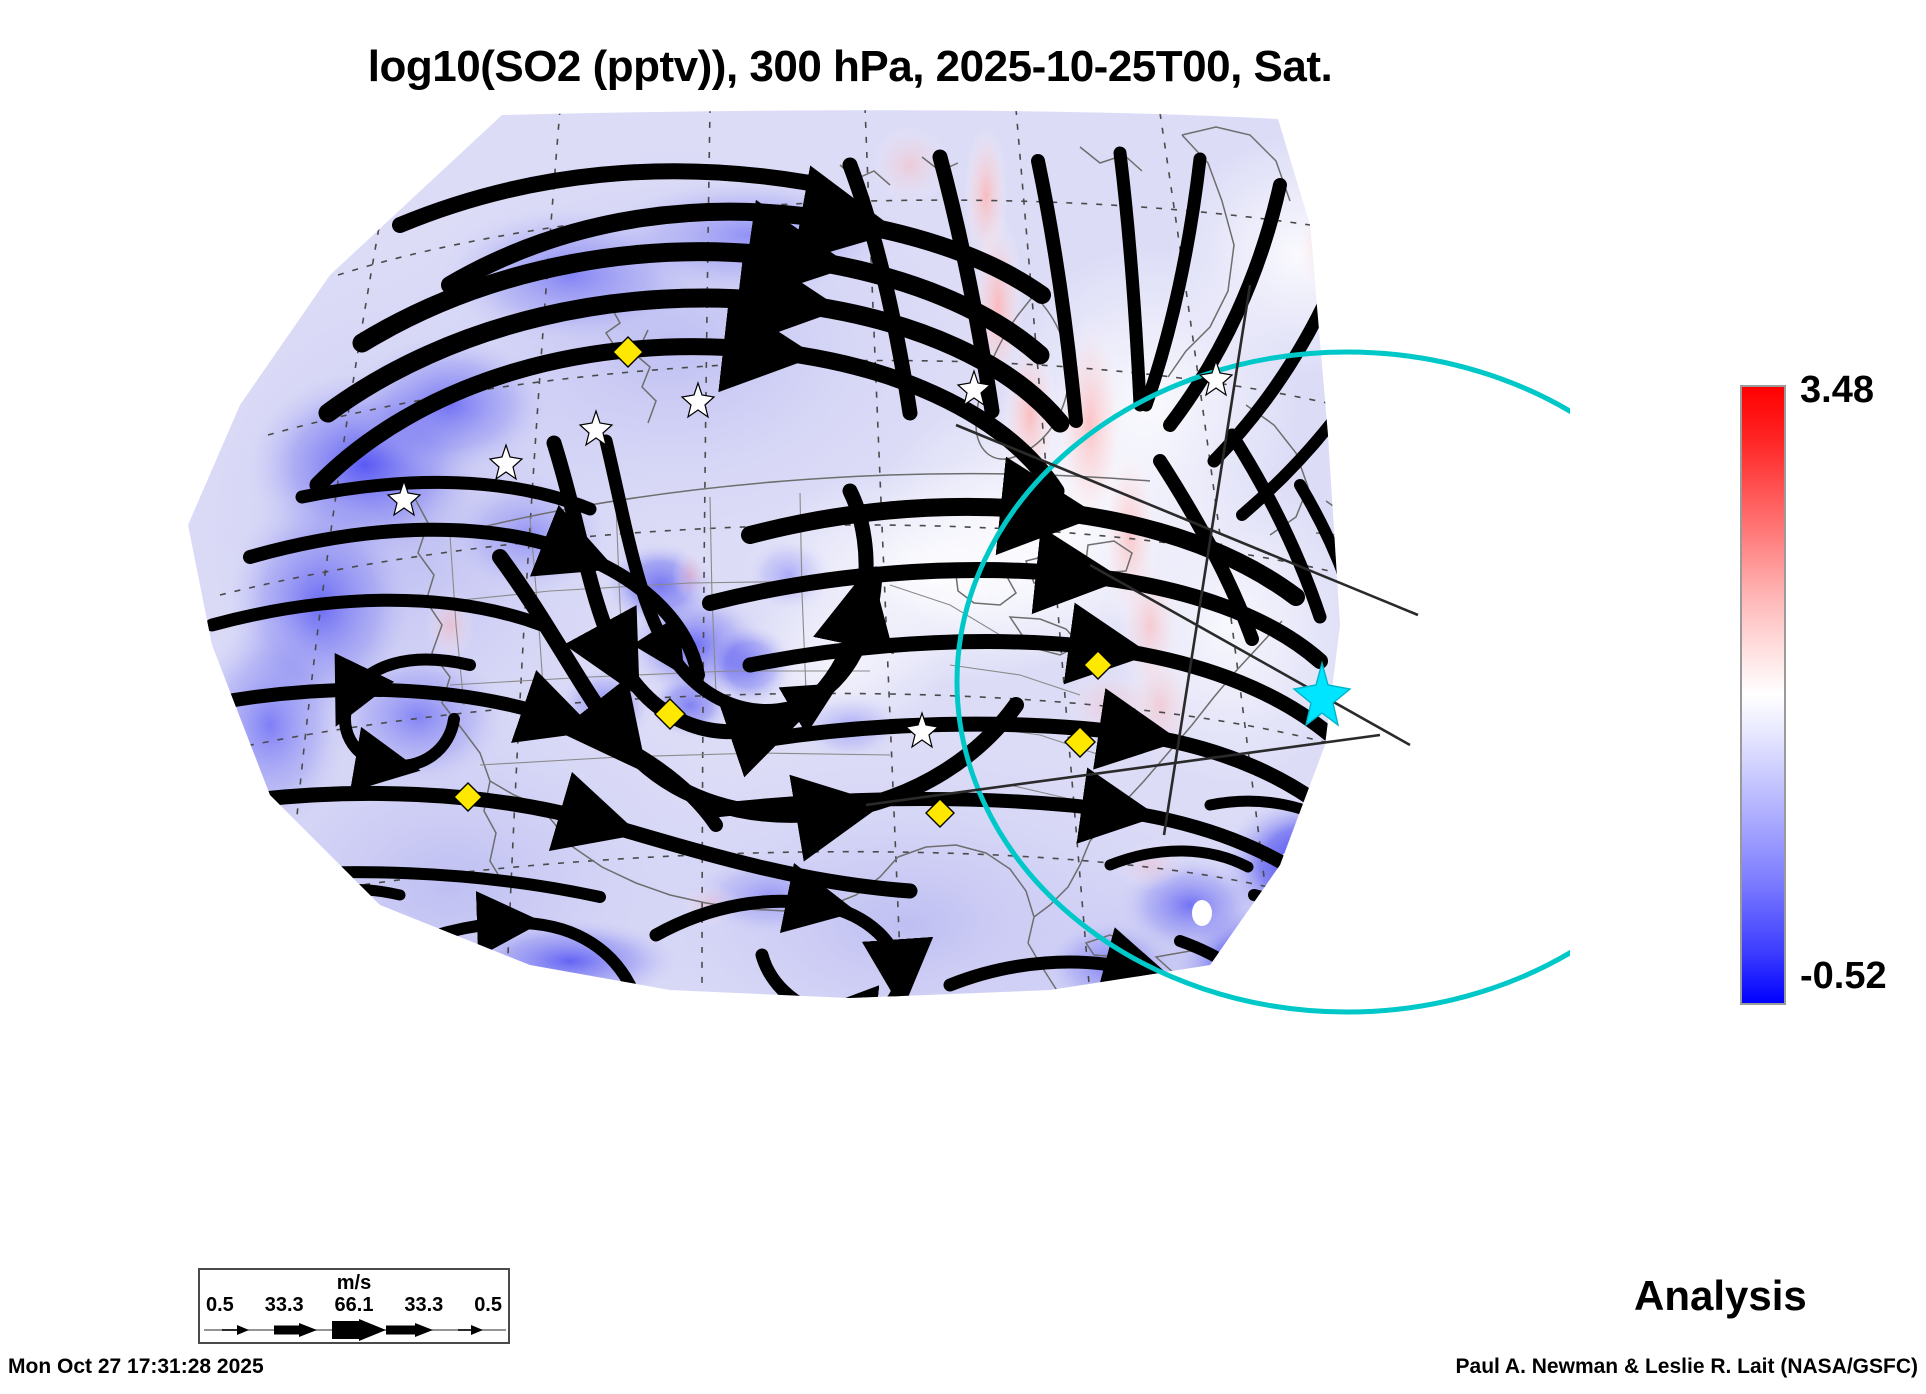 This screenshot has width=1926, height=1394. I want to click on wind-legend-values: 0.5 33.3 66.1 33.3 0.5, so click(354, 1305).